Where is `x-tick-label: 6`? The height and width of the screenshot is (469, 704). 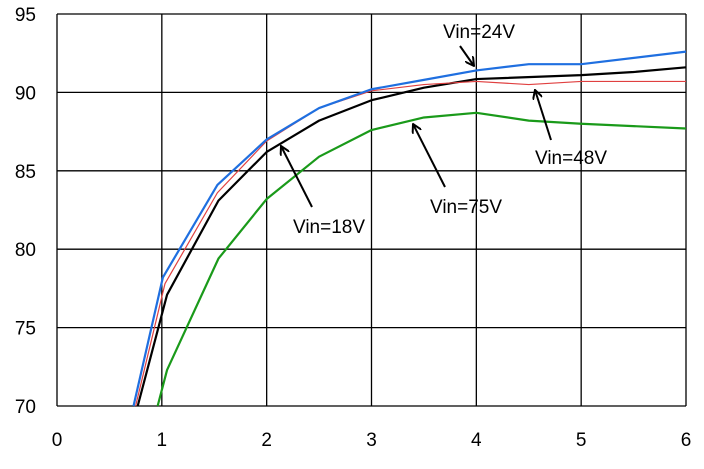 x-tick-label: 6 is located at coordinates (686, 440).